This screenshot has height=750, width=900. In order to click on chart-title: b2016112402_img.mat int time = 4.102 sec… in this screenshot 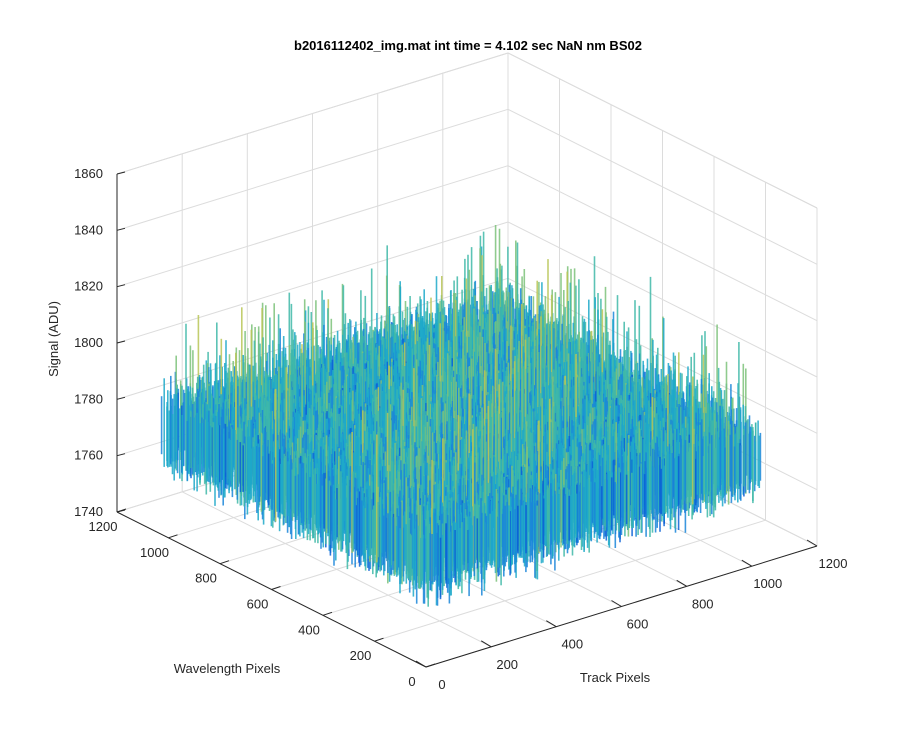, I will do `click(468, 45)`.